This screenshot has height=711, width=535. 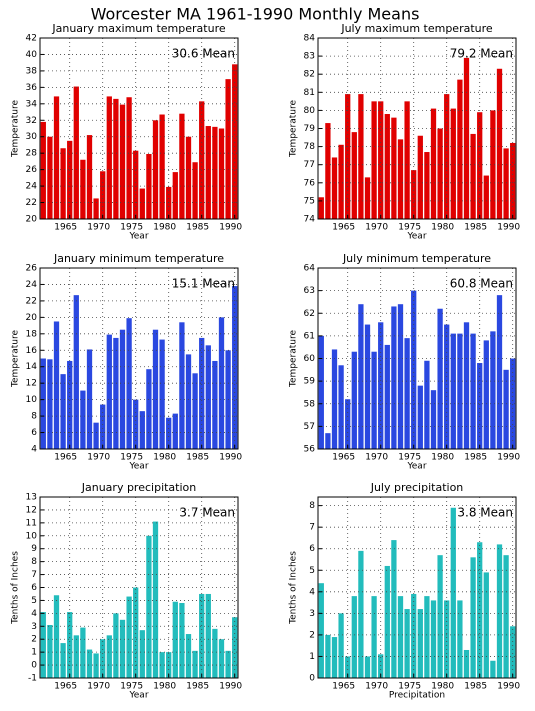 I want to click on y-tick-label: 59, so click(x=310, y=382).